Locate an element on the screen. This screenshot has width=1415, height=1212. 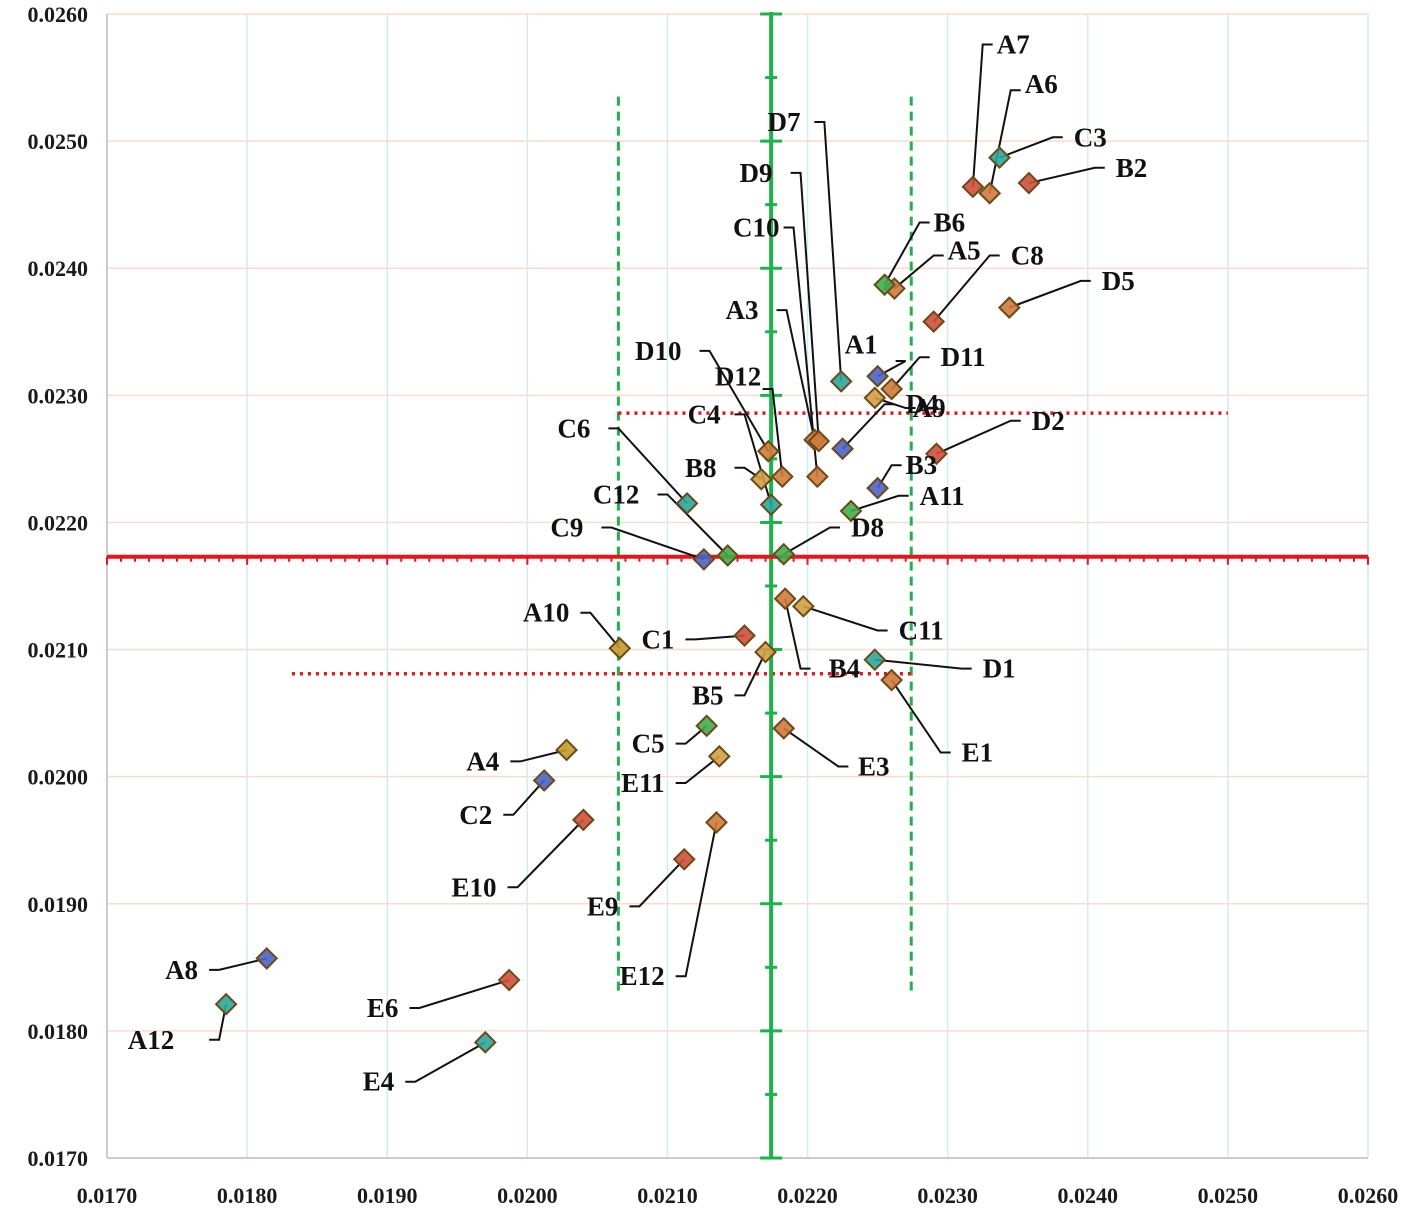
point-label-d1: D1 is located at coordinates (999, 669).